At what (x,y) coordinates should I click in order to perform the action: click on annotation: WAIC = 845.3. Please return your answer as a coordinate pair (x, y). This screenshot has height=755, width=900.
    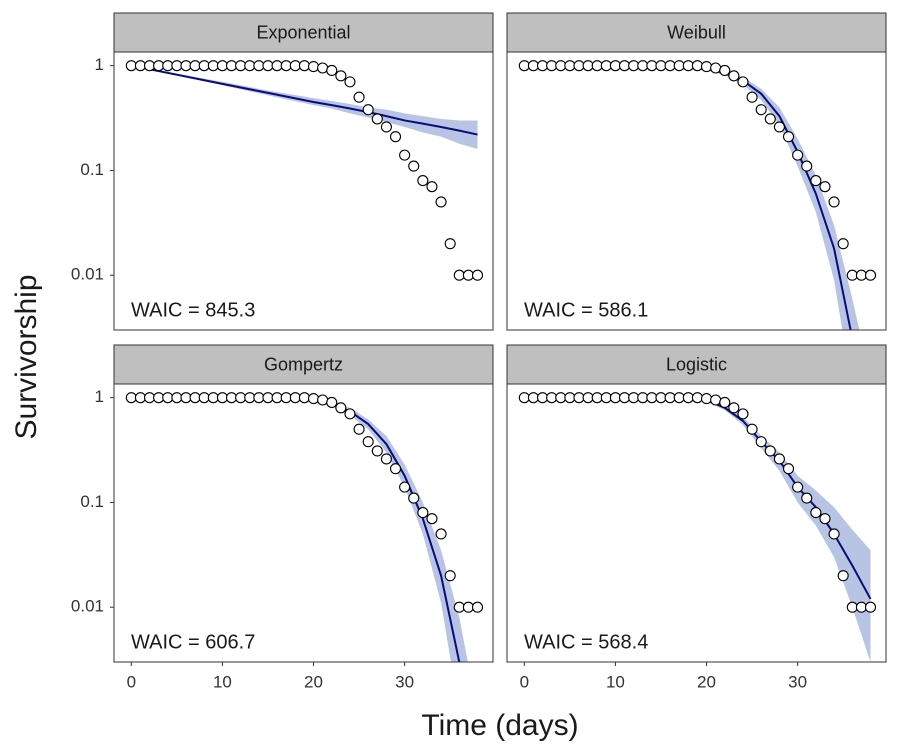
    Looking at the image, I should click on (193, 310).